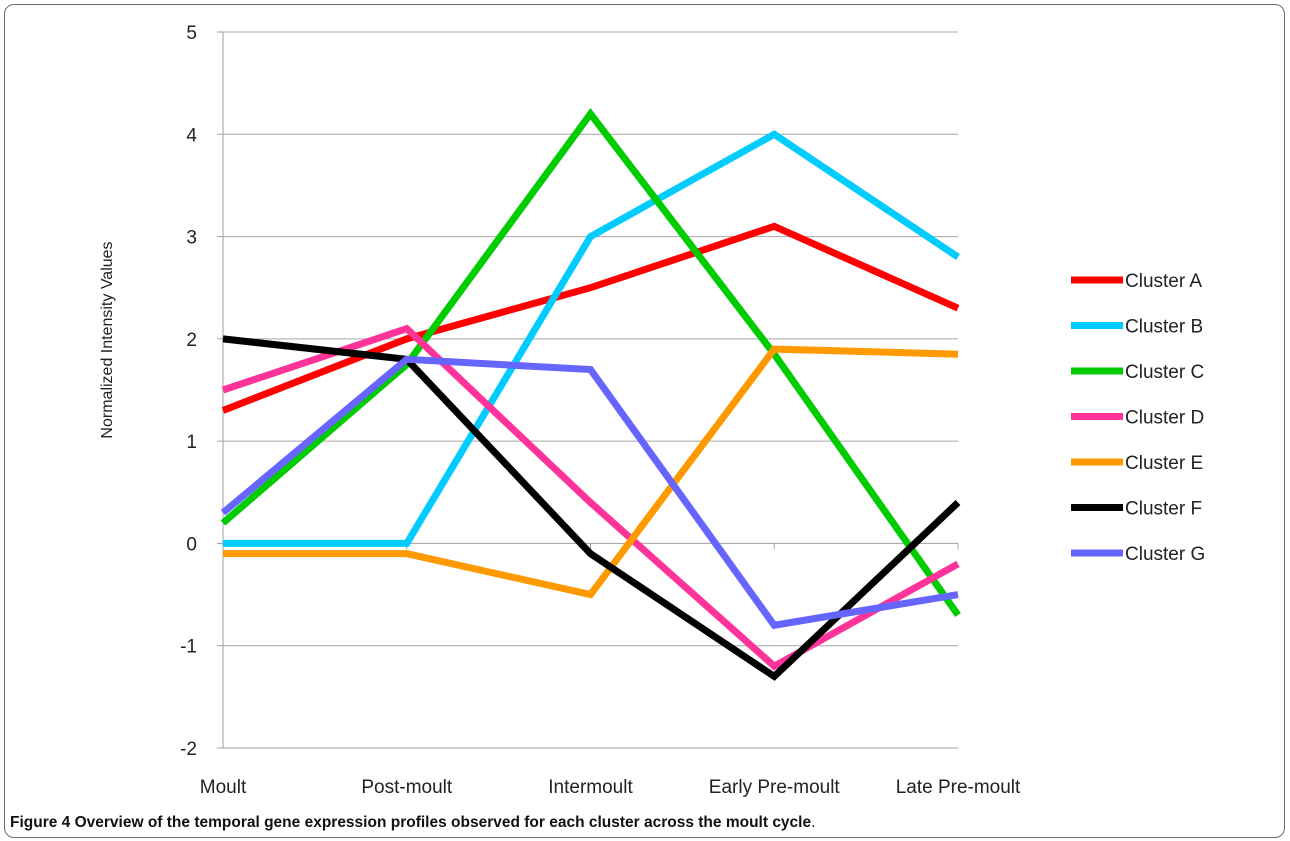 This screenshot has width=1290, height=841. What do you see at coordinates (191, 135) in the screenshot?
I see `y-tick-label: 4` at bounding box center [191, 135].